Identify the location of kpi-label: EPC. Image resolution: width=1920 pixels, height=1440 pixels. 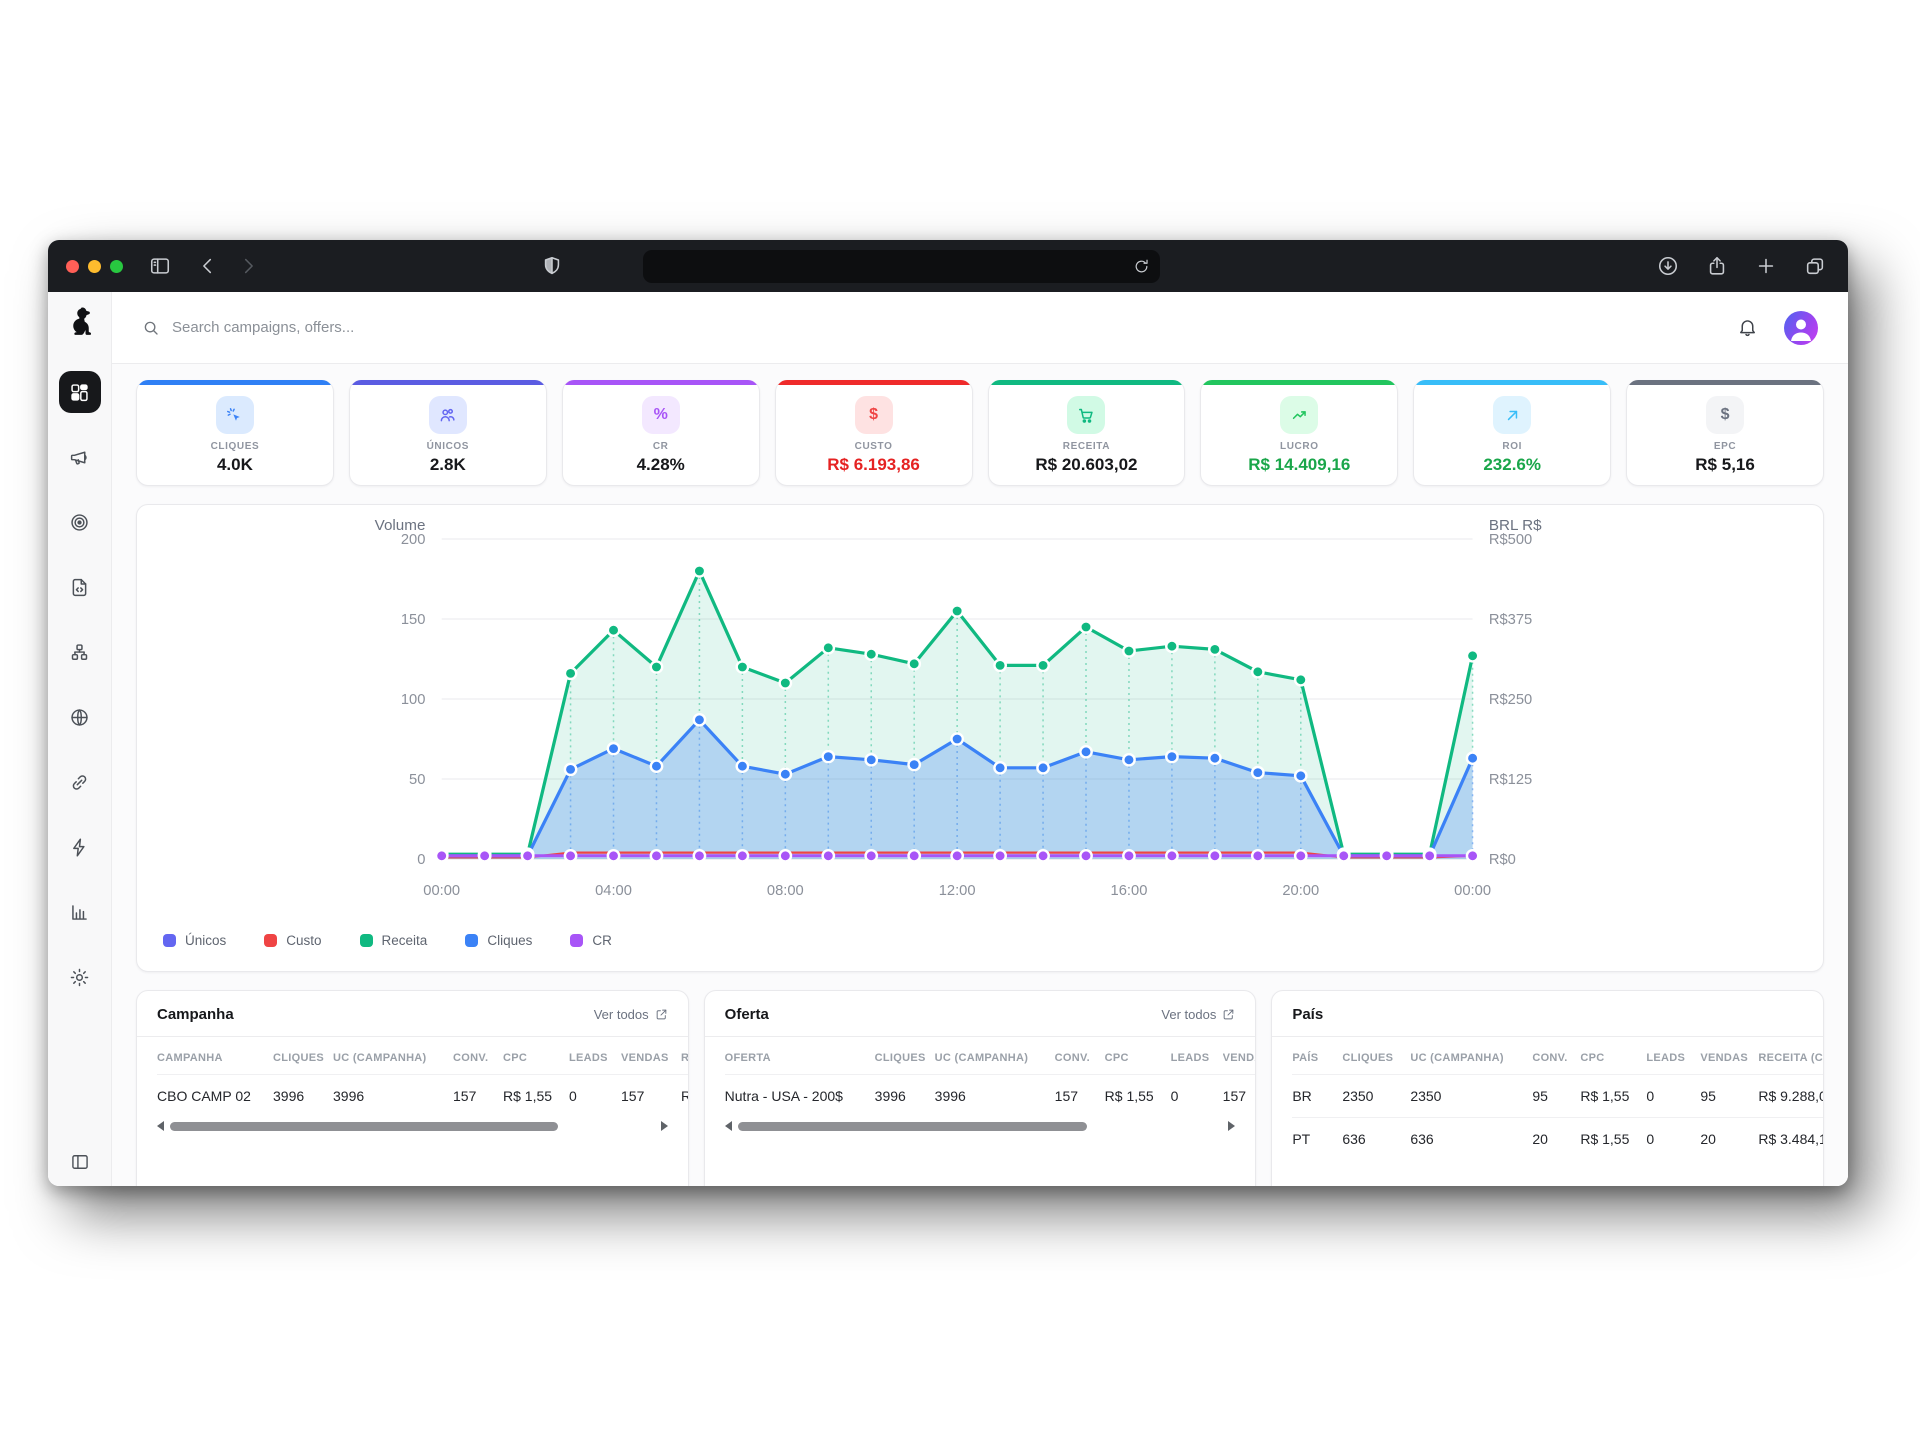
(1725, 446).